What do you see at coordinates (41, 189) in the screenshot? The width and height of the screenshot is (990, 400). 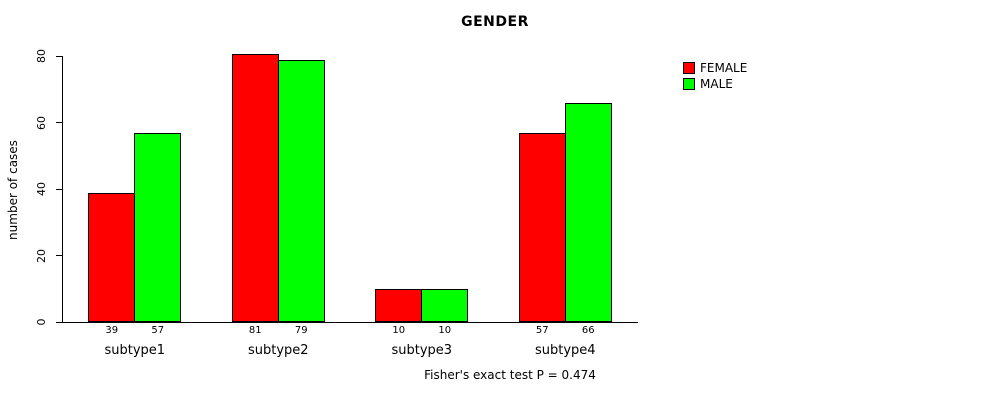 I see `y-tick-label: 40` at bounding box center [41, 189].